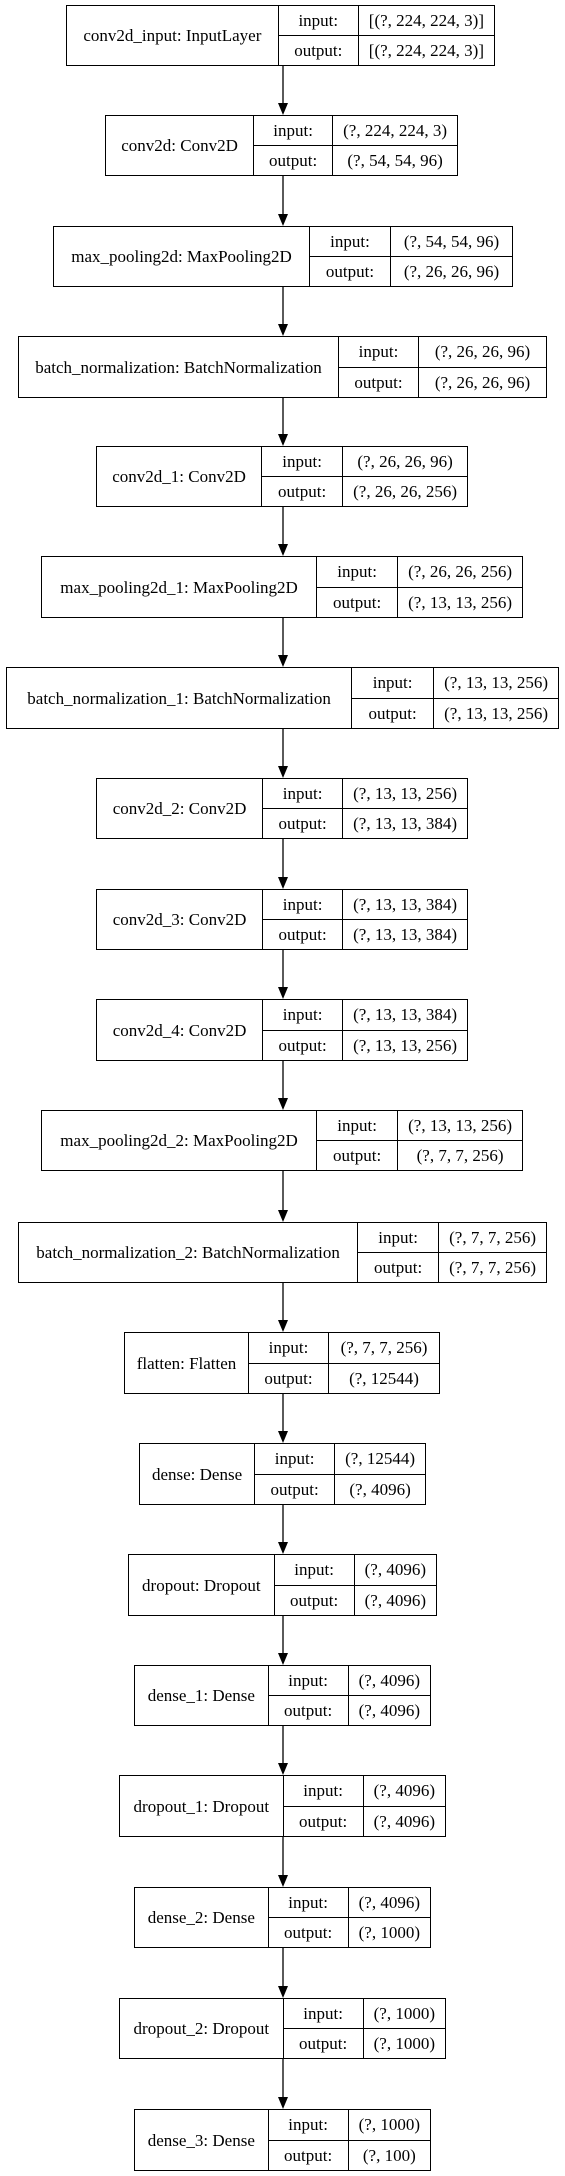 The height and width of the screenshot is (2176, 565). Describe the element at coordinates (202, 1695) in the screenshot. I see `layer-name: dense_1: Dense` at that location.